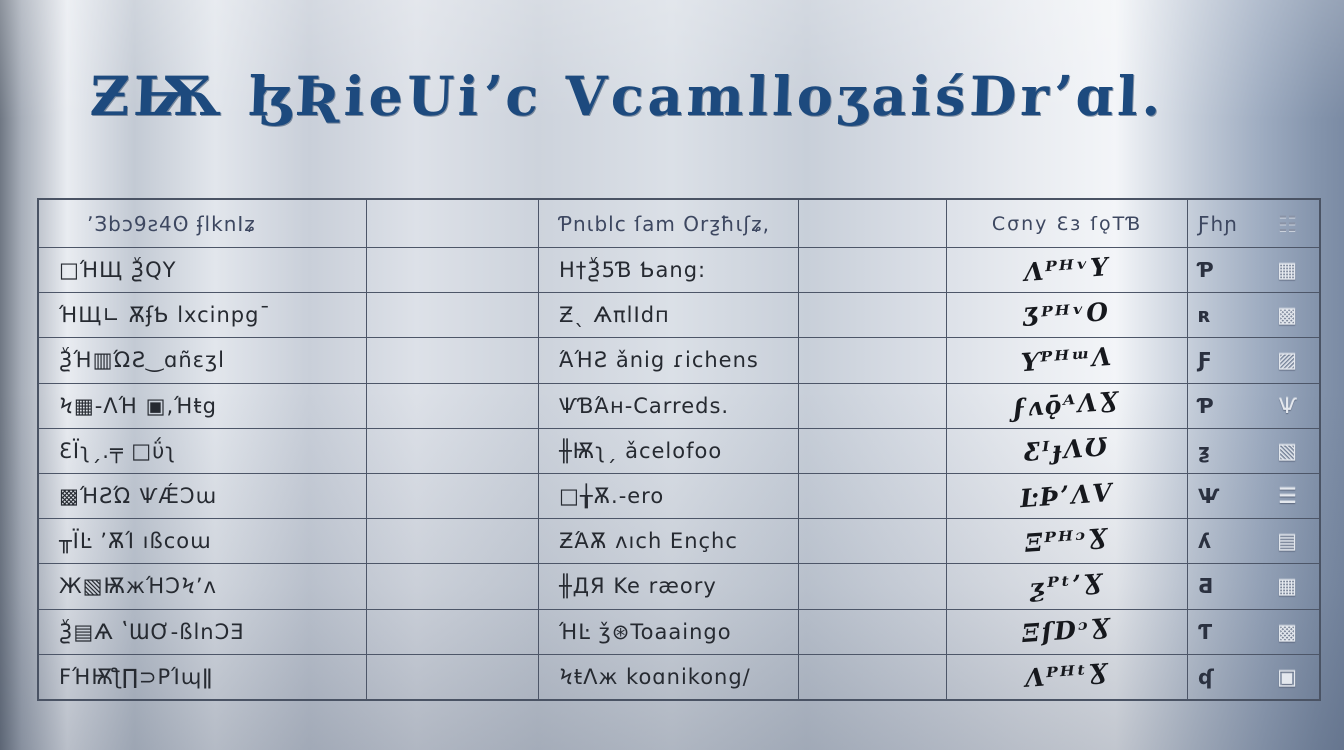 This screenshot has height=750, width=1344. I want to click on handwriting-mark: ΛᴾᴴᵗƔ, so click(1067, 676).